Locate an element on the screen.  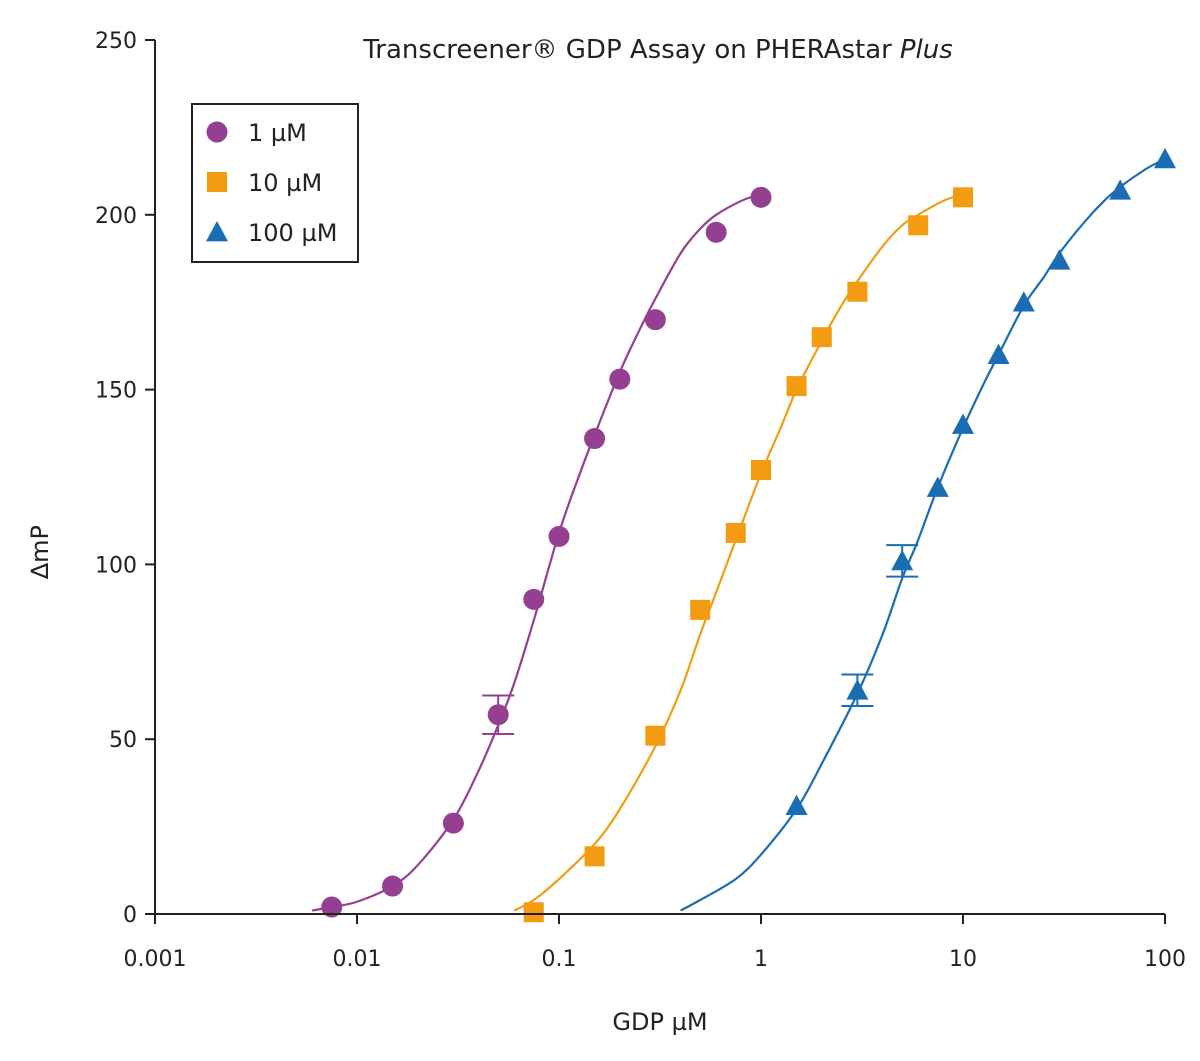
chart-title-main: Transcreener® GDP Assay on PHERAstar is located at coordinates (627, 50).